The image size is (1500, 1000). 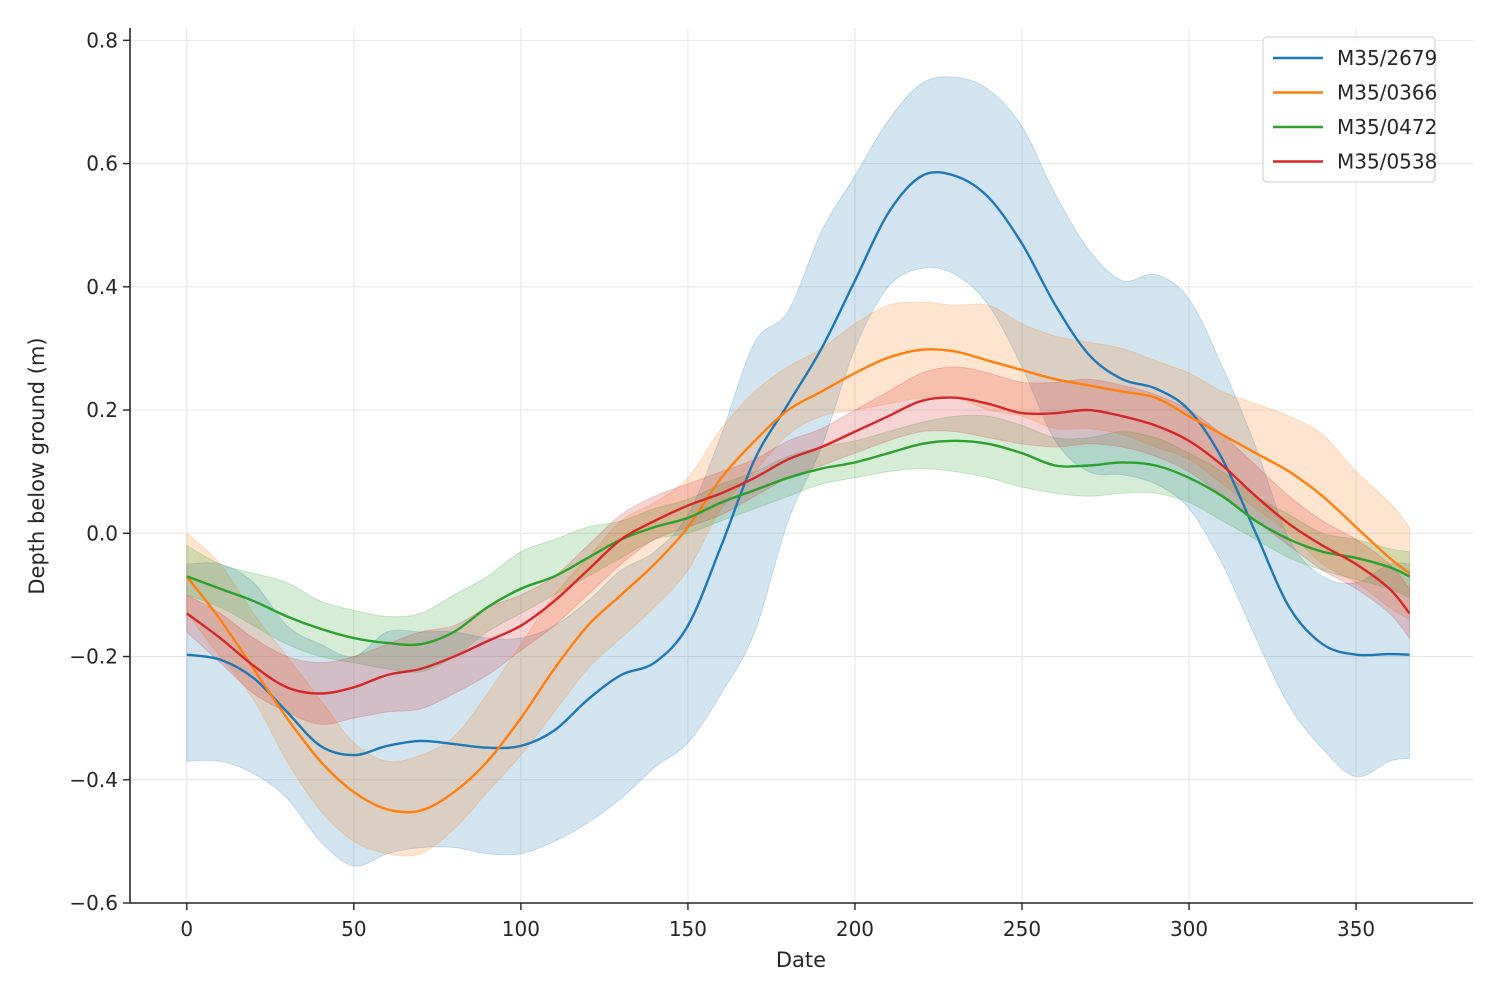 I want to click on y-tick-label: 0.6, so click(x=102, y=164).